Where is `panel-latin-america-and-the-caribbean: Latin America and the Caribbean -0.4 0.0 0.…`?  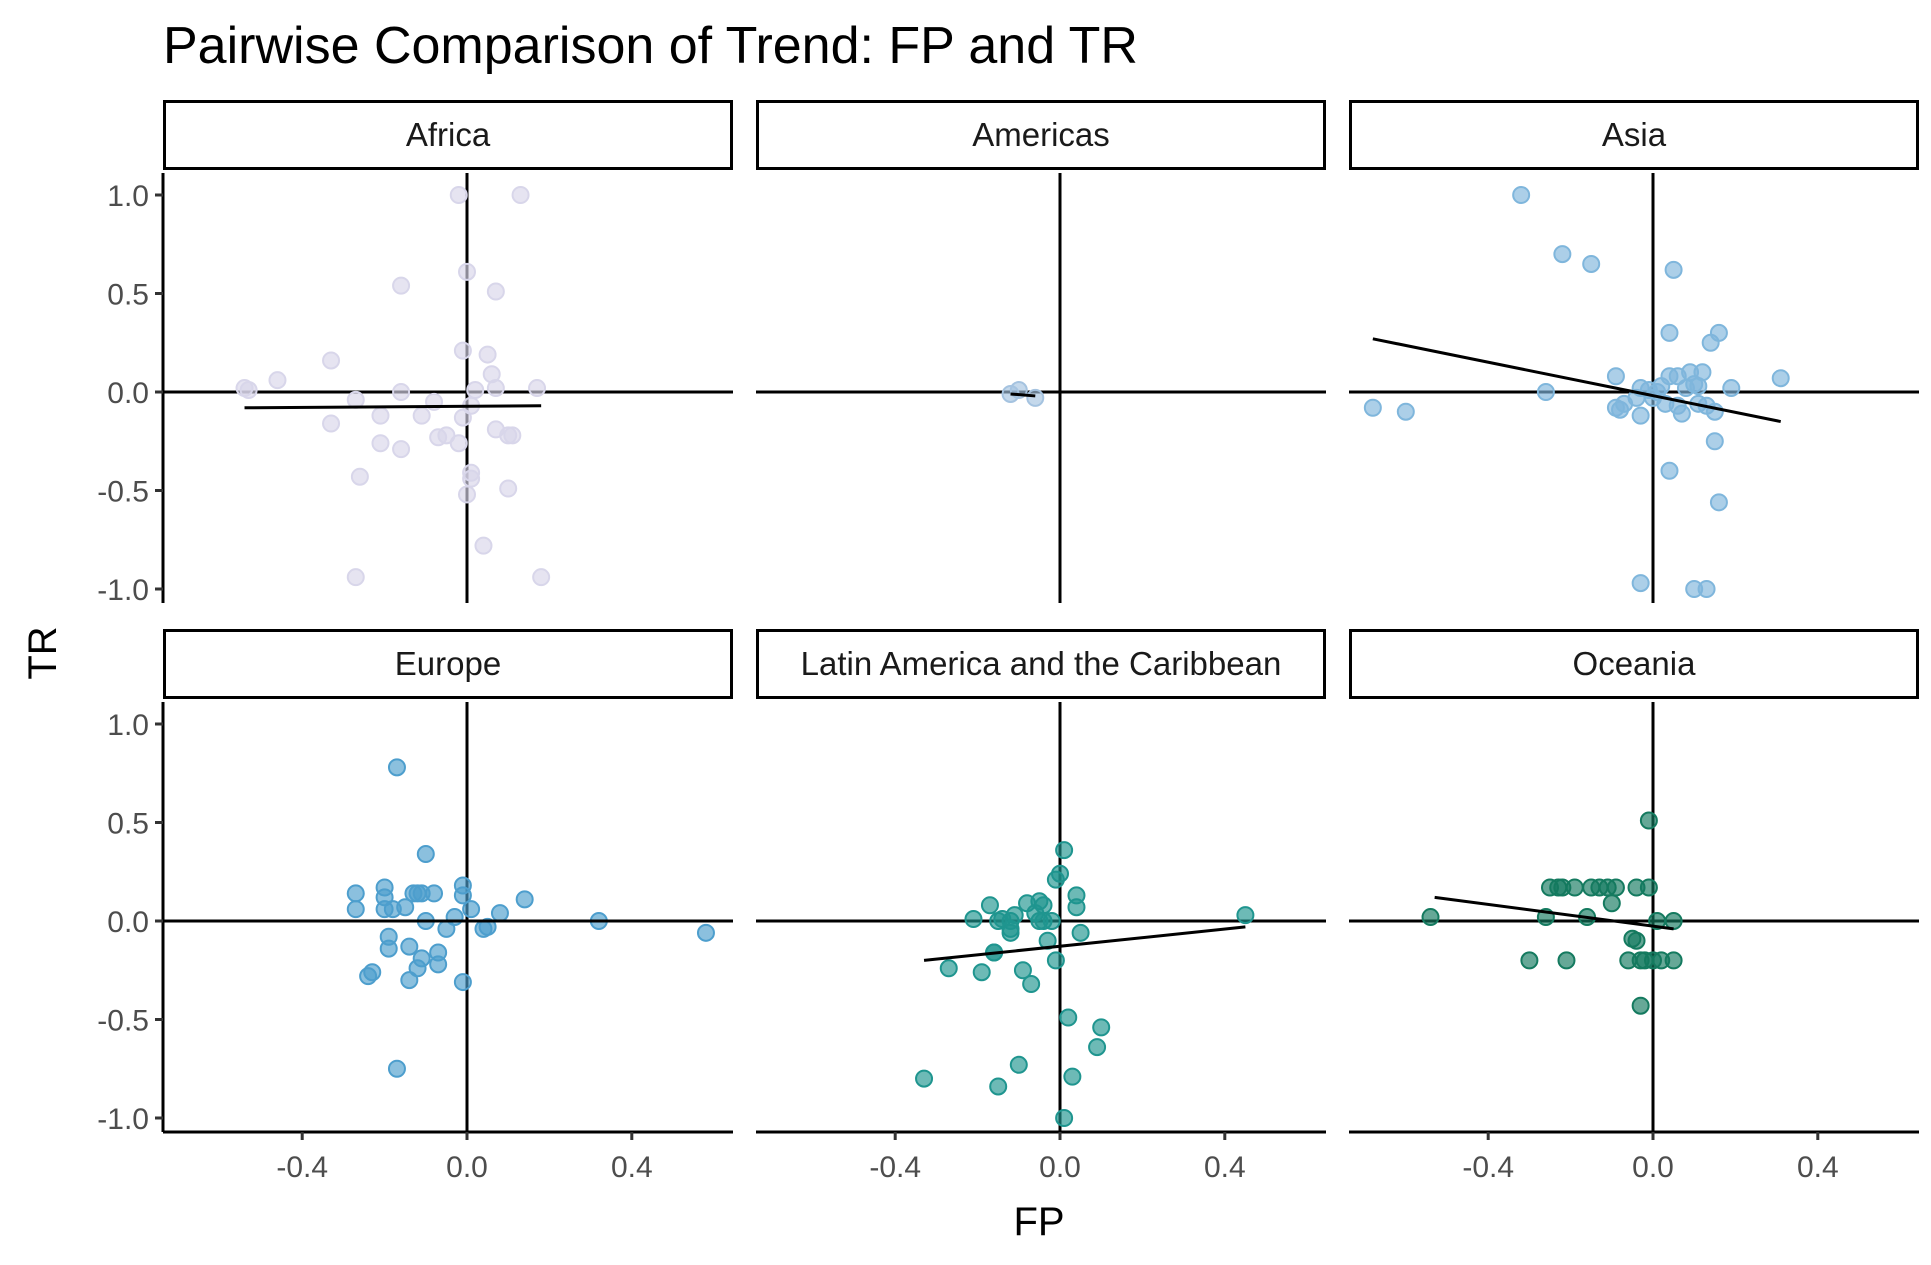
panel-latin-america-and-the-caribbean: Latin America and the Caribbean -0.4 0.0 0.… is located at coordinates (1041, 906).